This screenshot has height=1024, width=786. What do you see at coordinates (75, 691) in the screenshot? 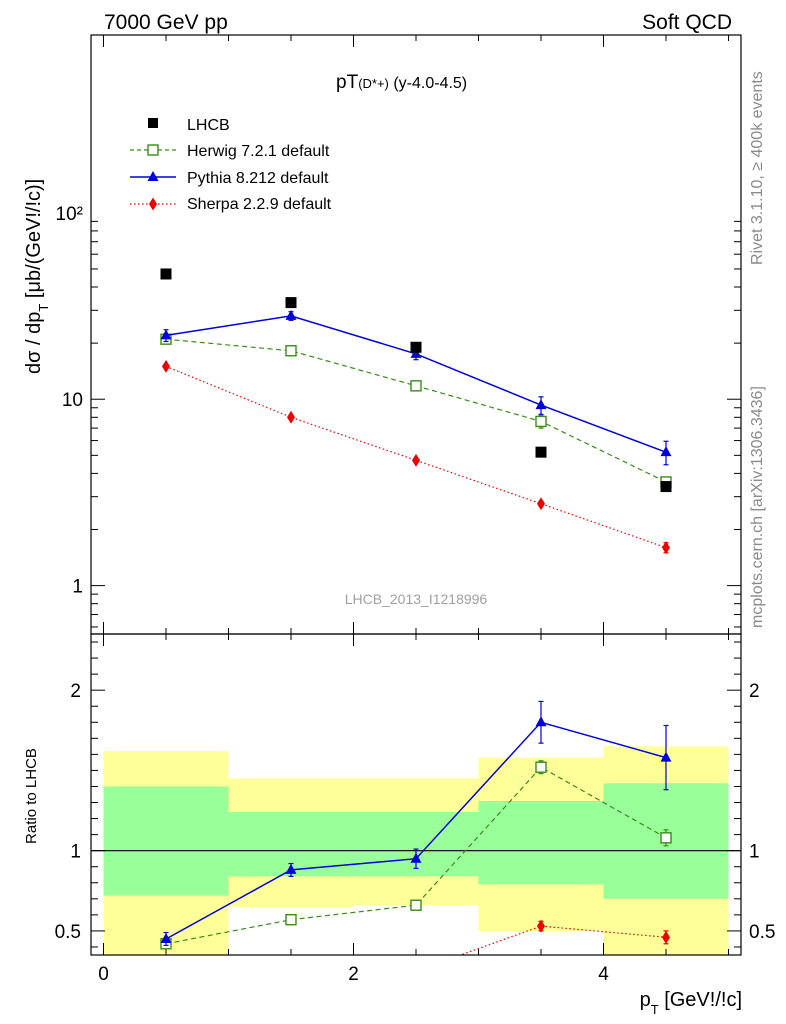
I see `ratio-ytick-label-left: 2` at bounding box center [75, 691].